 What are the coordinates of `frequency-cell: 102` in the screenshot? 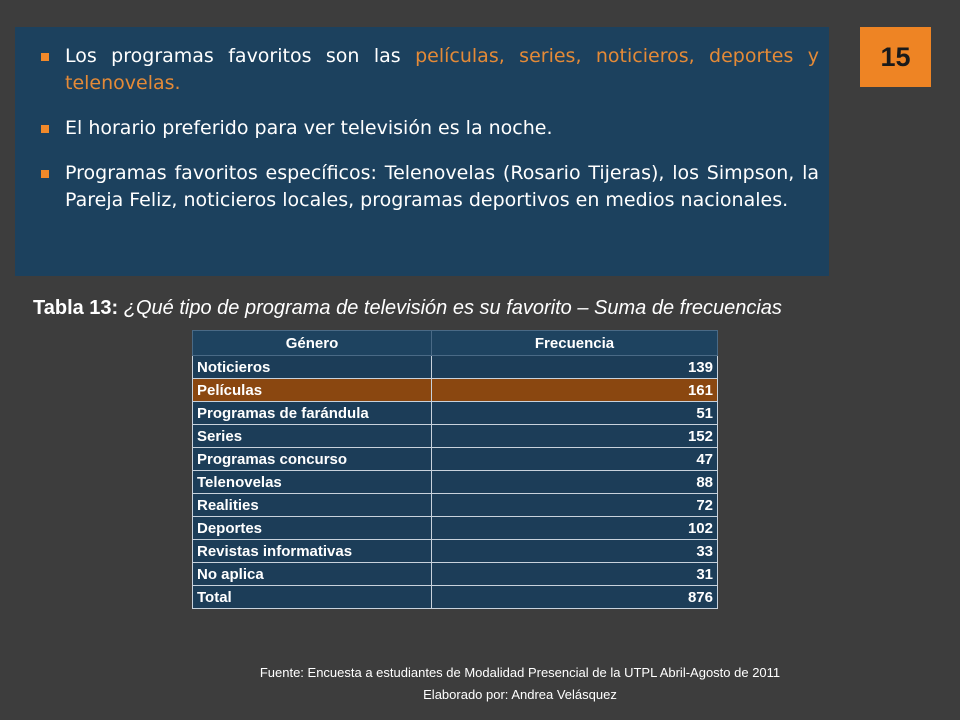 It's located at (574, 528).